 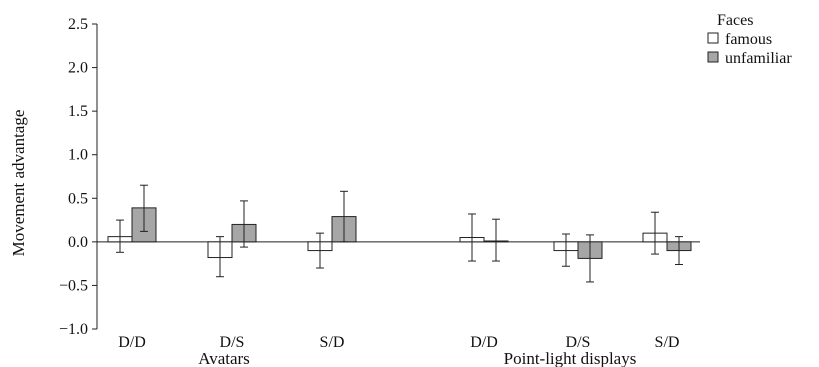 What do you see at coordinates (713, 38) in the screenshot?
I see `legend-swatch-famous` at bounding box center [713, 38].